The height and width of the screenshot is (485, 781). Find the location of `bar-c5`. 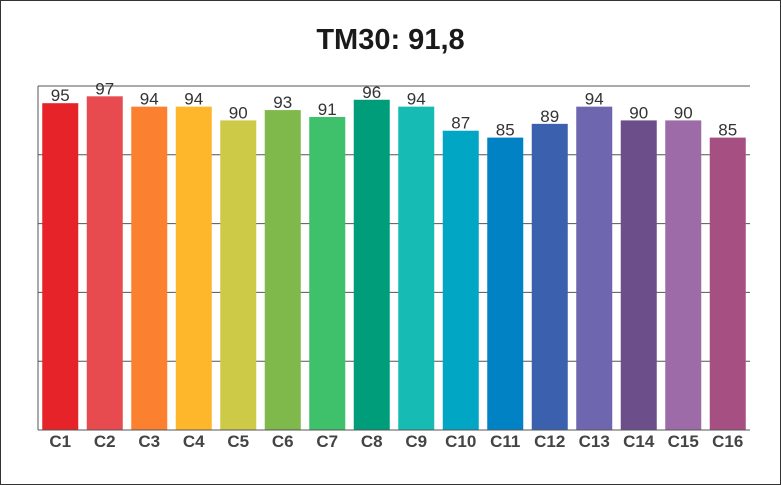

bar-c5 is located at coordinates (238, 275).